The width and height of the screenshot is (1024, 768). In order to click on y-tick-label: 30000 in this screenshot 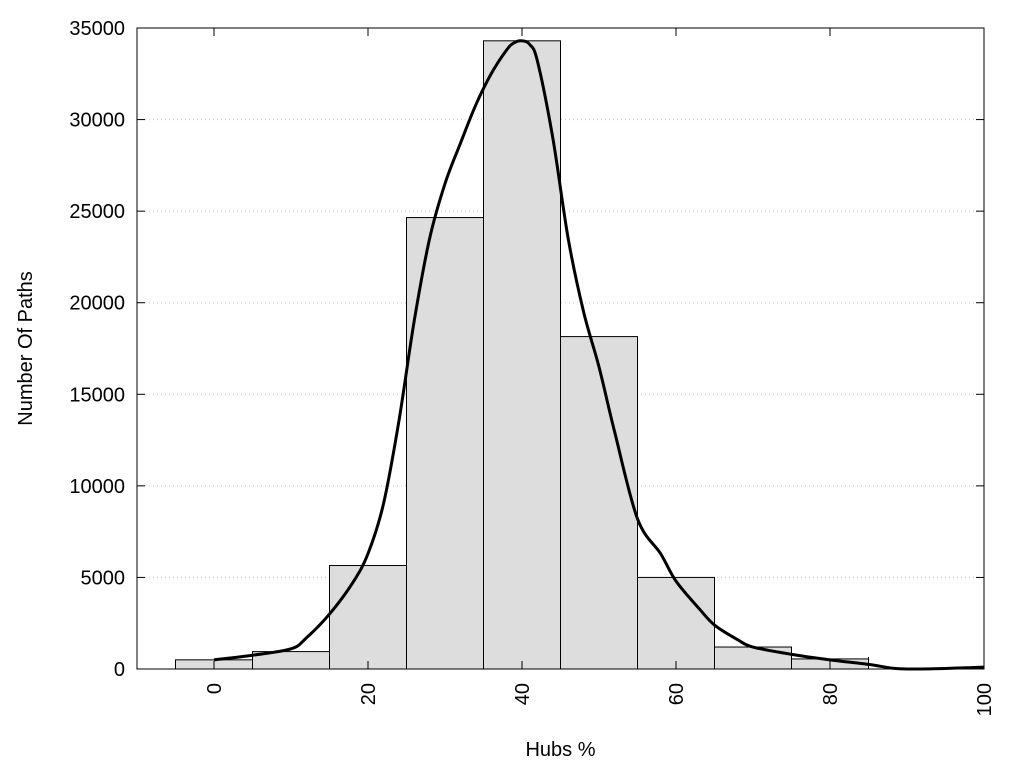, I will do `click(97, 121)`.